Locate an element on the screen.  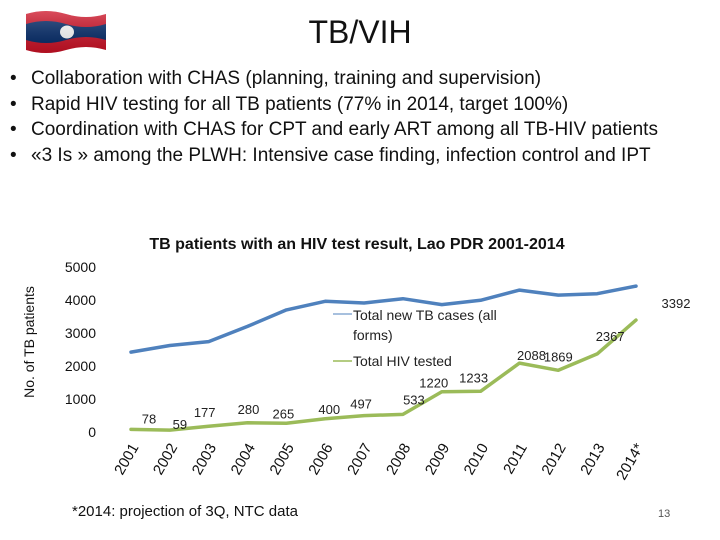
data-label: 1233 is located at coordinates (473, 377).